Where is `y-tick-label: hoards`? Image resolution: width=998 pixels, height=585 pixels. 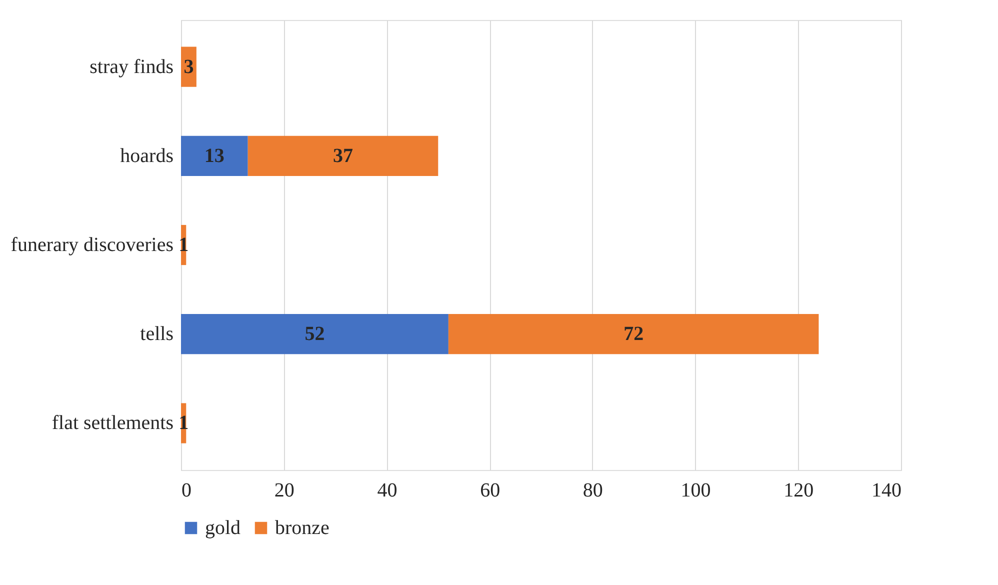 y-tick-label: hoards is located at coordinates (147, 155).